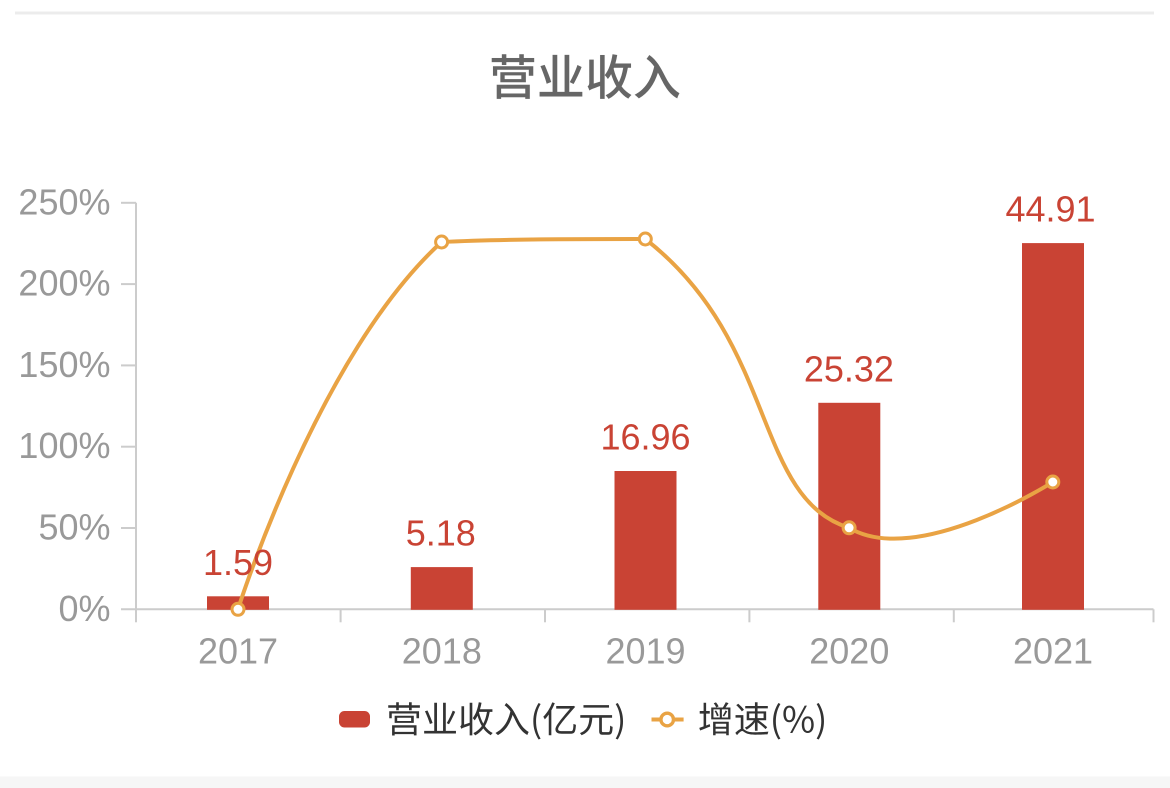  Describe the element at coordinates (84, 608) in the screenshot. I see `svg-text: 0%` at that location.